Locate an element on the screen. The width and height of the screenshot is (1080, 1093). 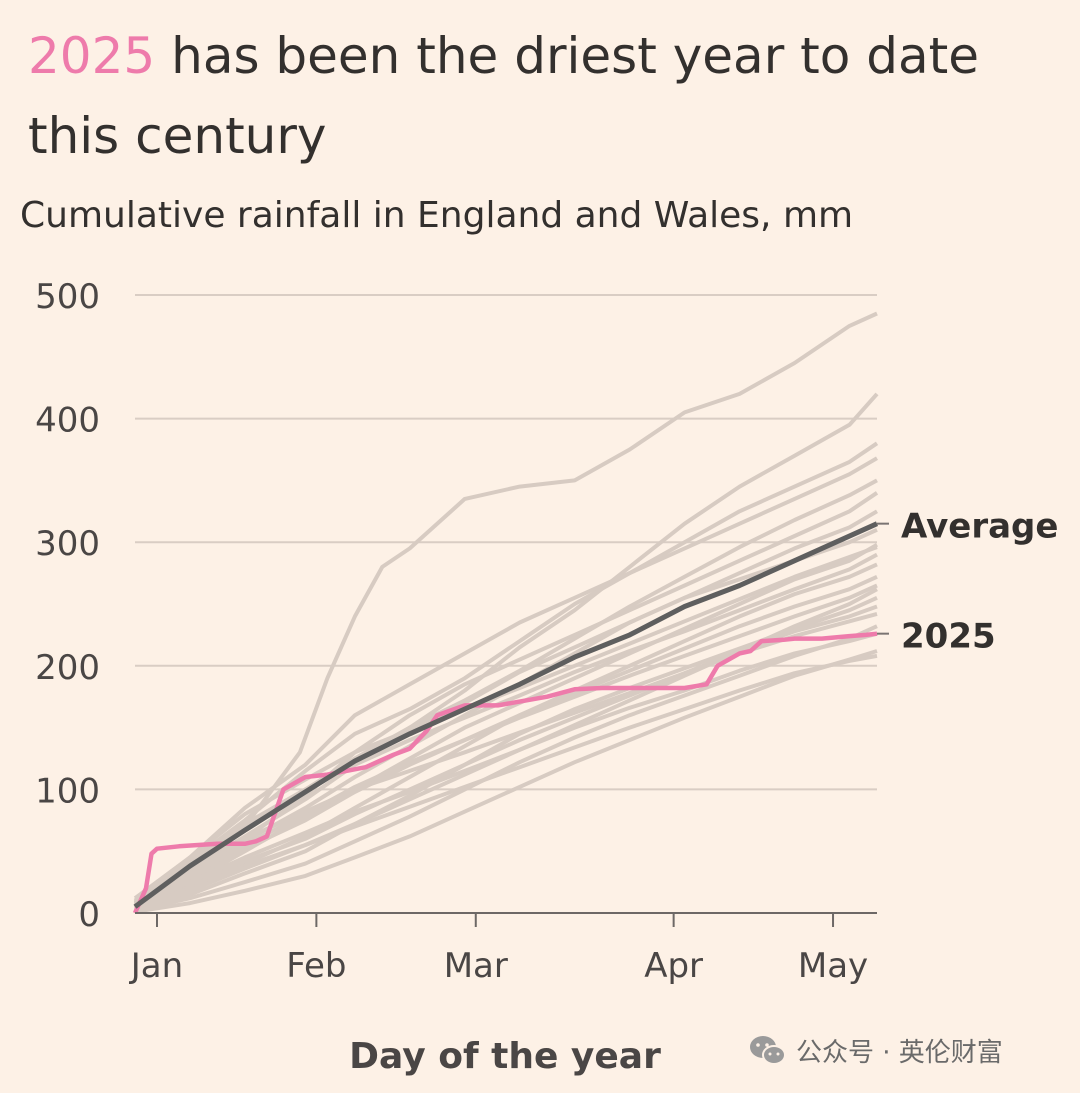
x-tick-label-jan: Jan is located at coordinates (156, 966).